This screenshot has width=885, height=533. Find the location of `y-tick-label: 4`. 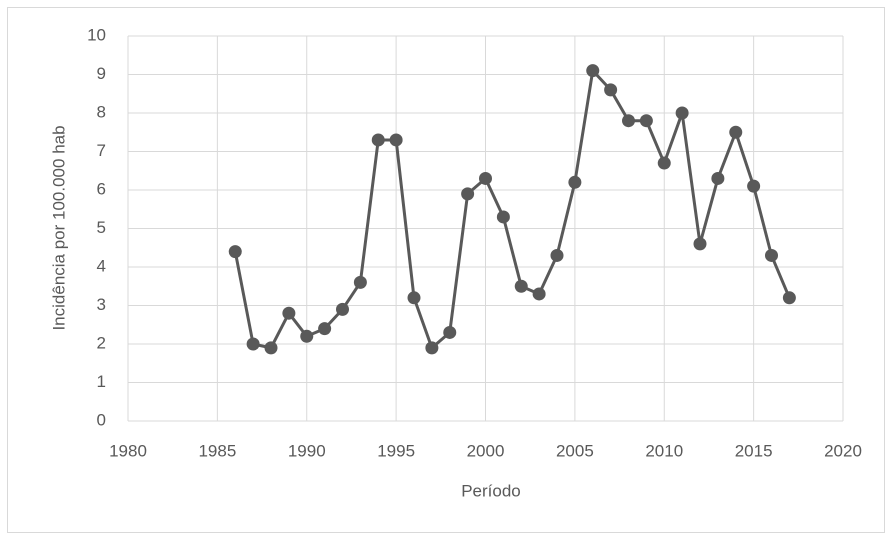

y-tick-label: 4 is located at coordinates (101, 265).